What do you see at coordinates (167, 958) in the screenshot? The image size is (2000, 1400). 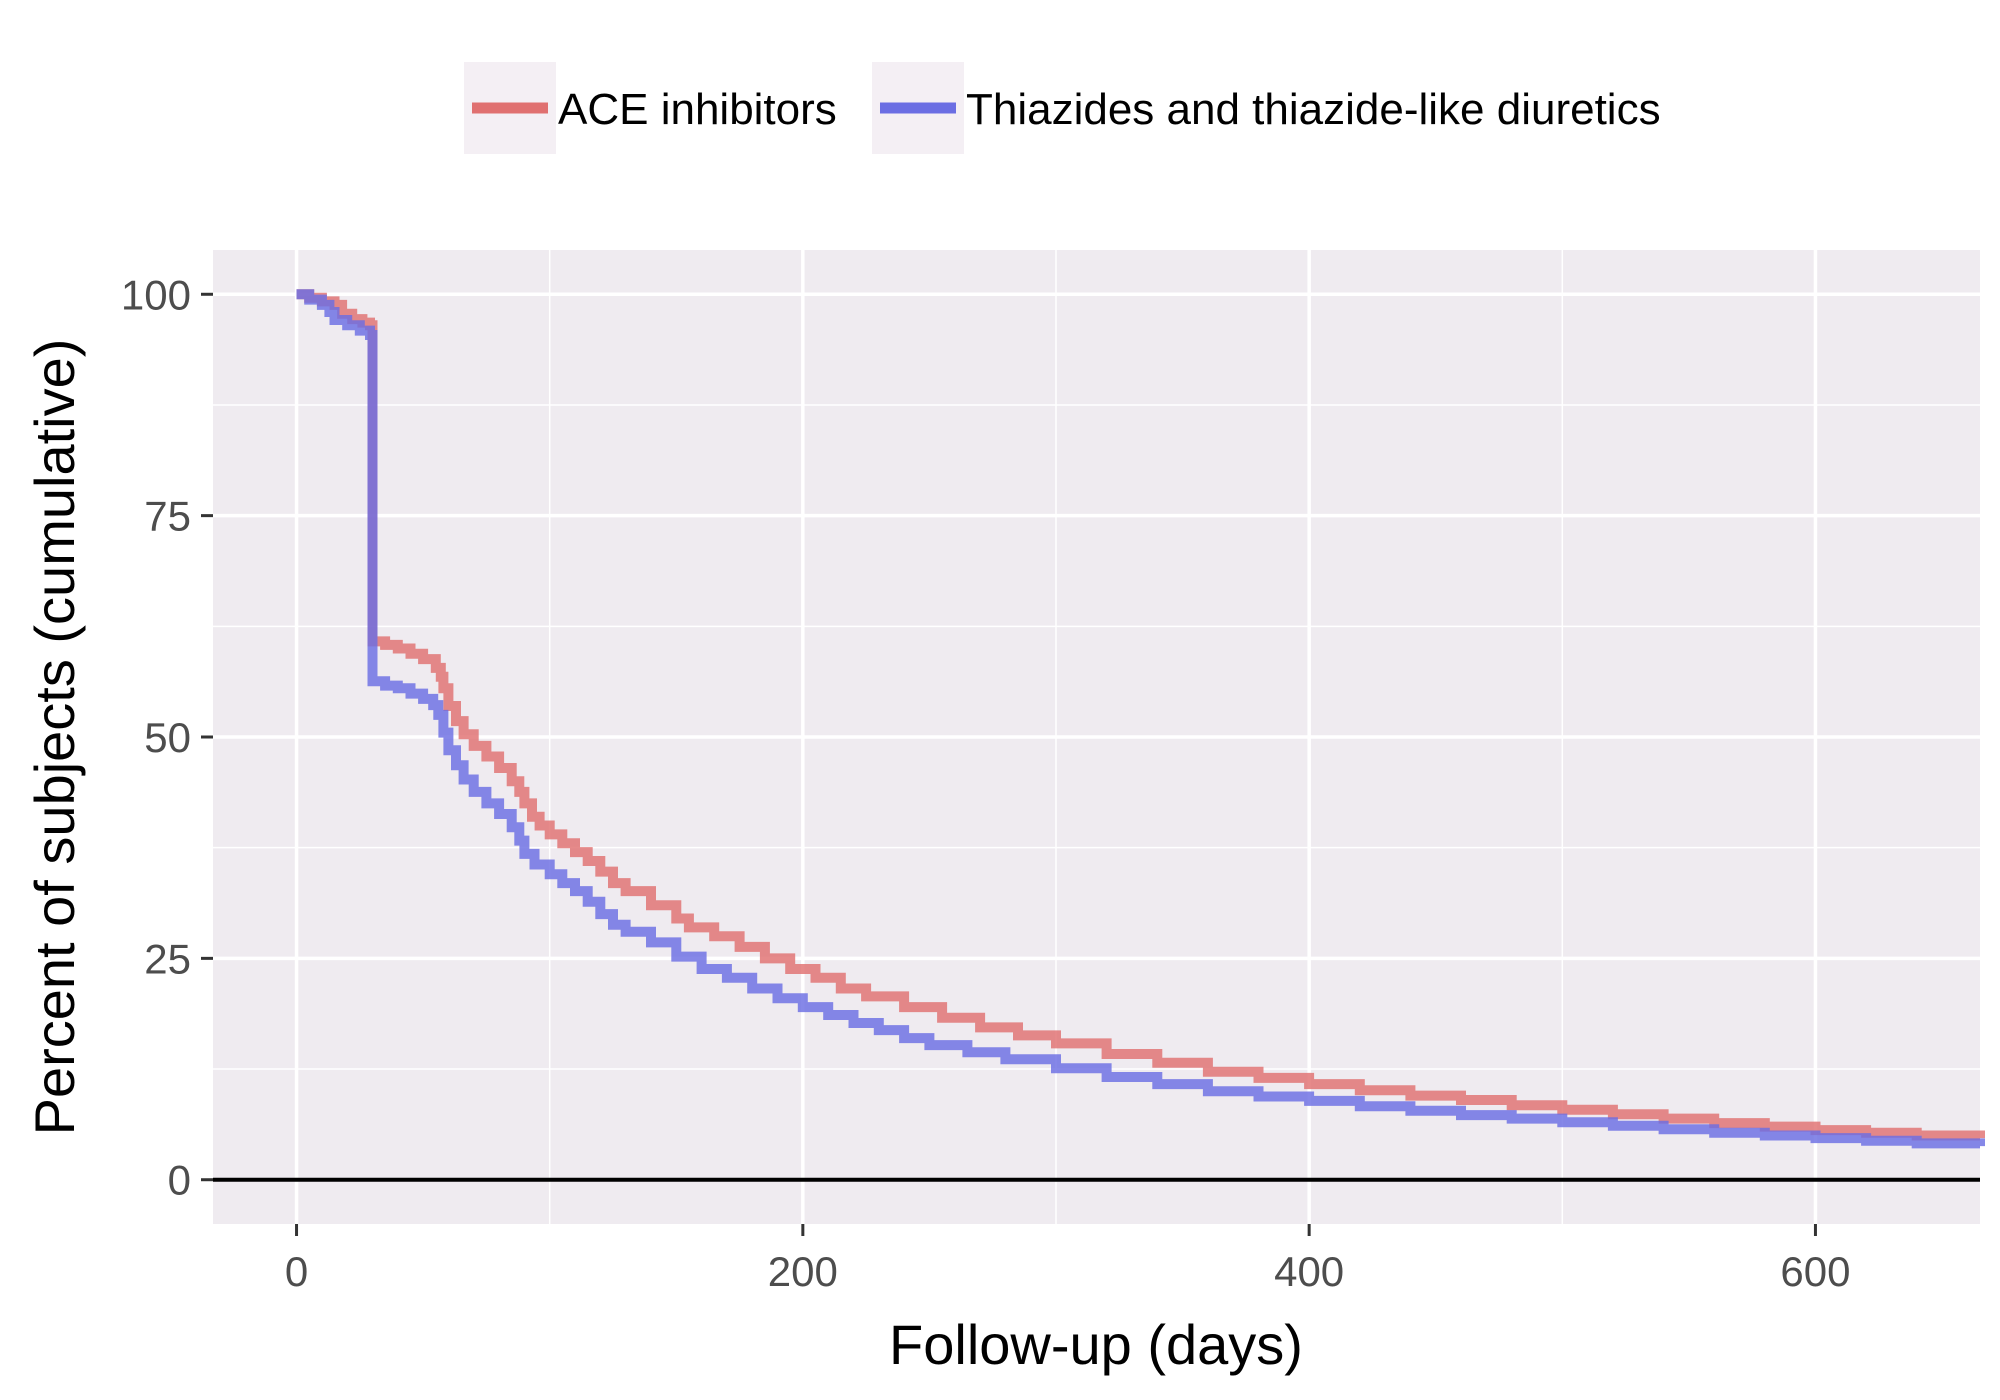 I see `y-tick-label-1: 25` at bounding box center [167, 958].